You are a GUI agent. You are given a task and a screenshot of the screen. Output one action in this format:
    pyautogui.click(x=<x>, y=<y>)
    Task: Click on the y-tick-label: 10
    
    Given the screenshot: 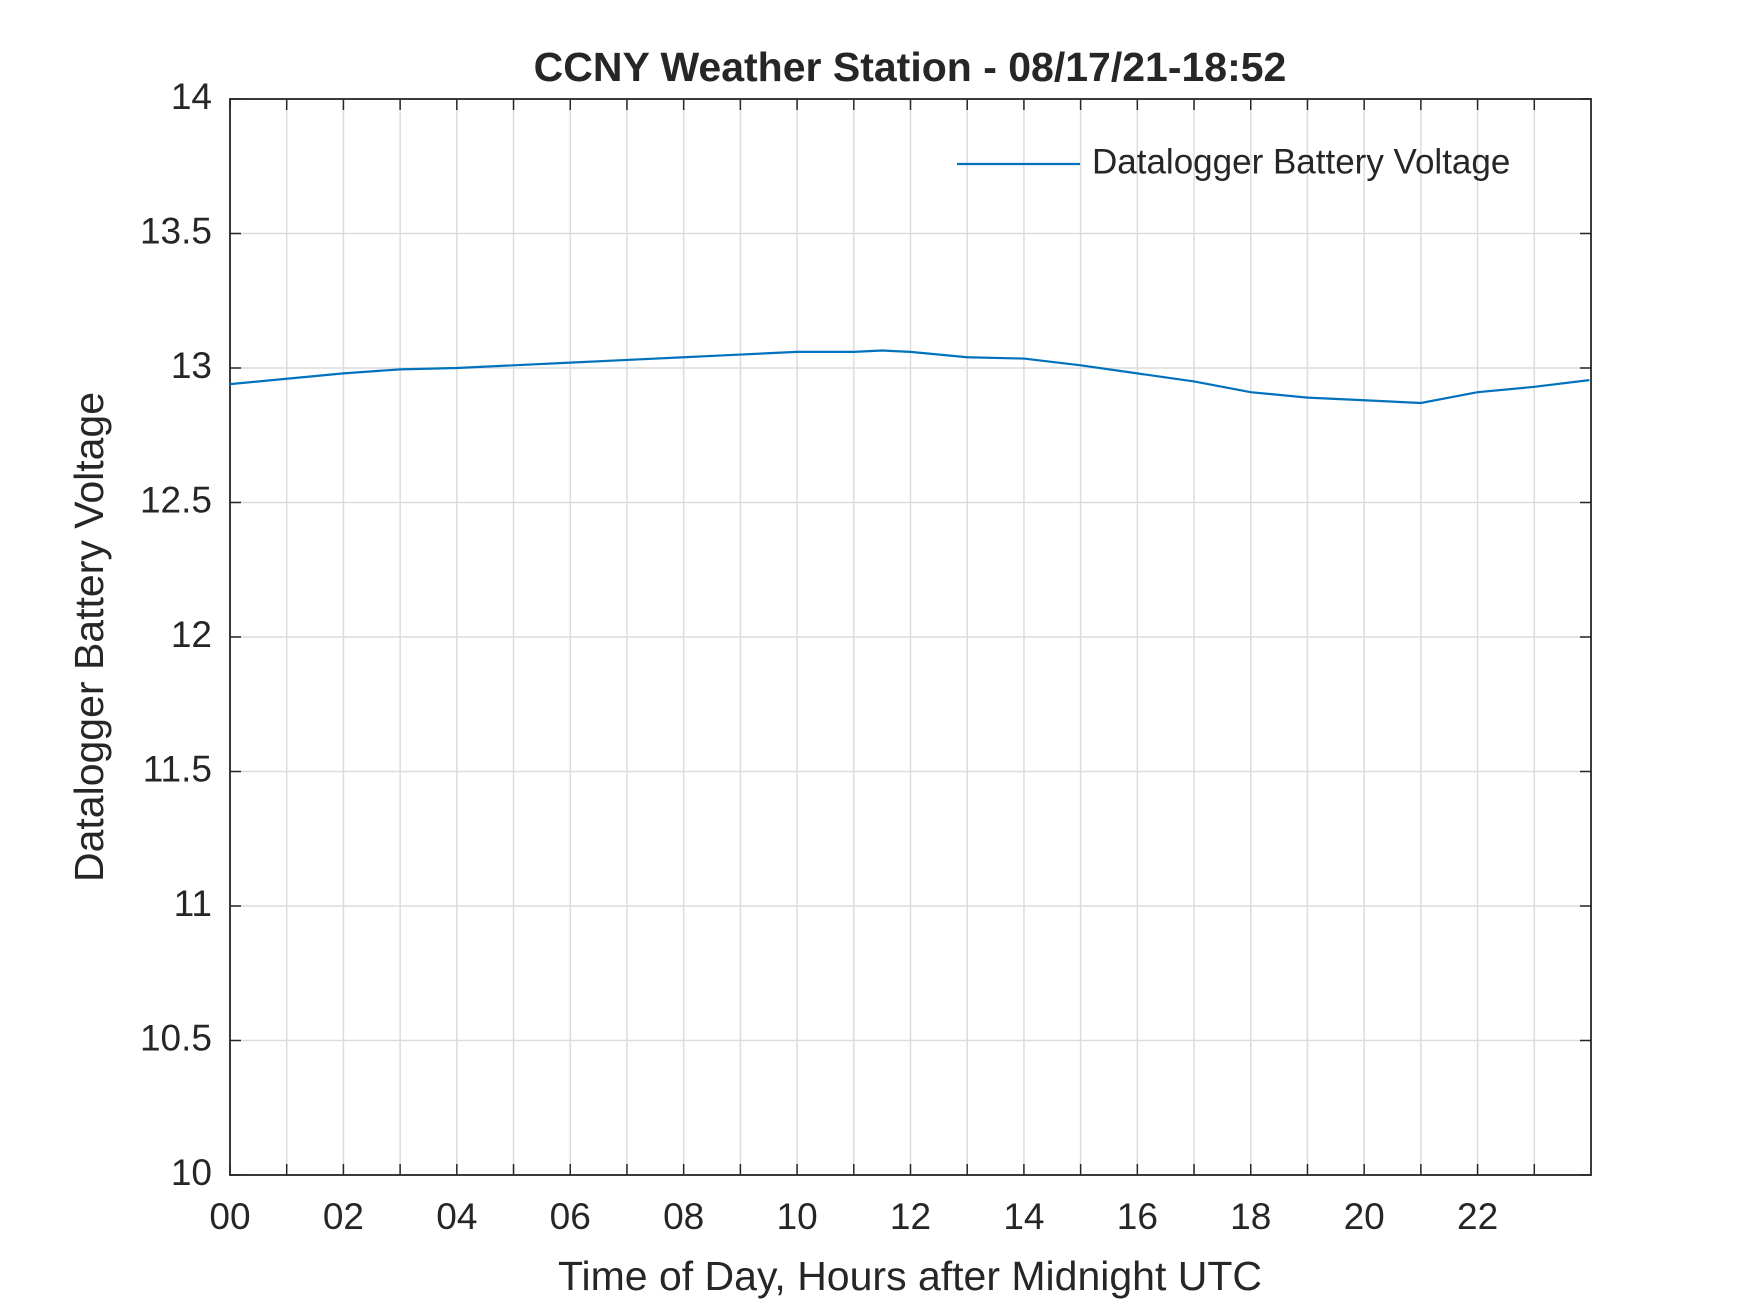 What is the action you would take?
    pyautogui.click(x=191, y=1172)
    